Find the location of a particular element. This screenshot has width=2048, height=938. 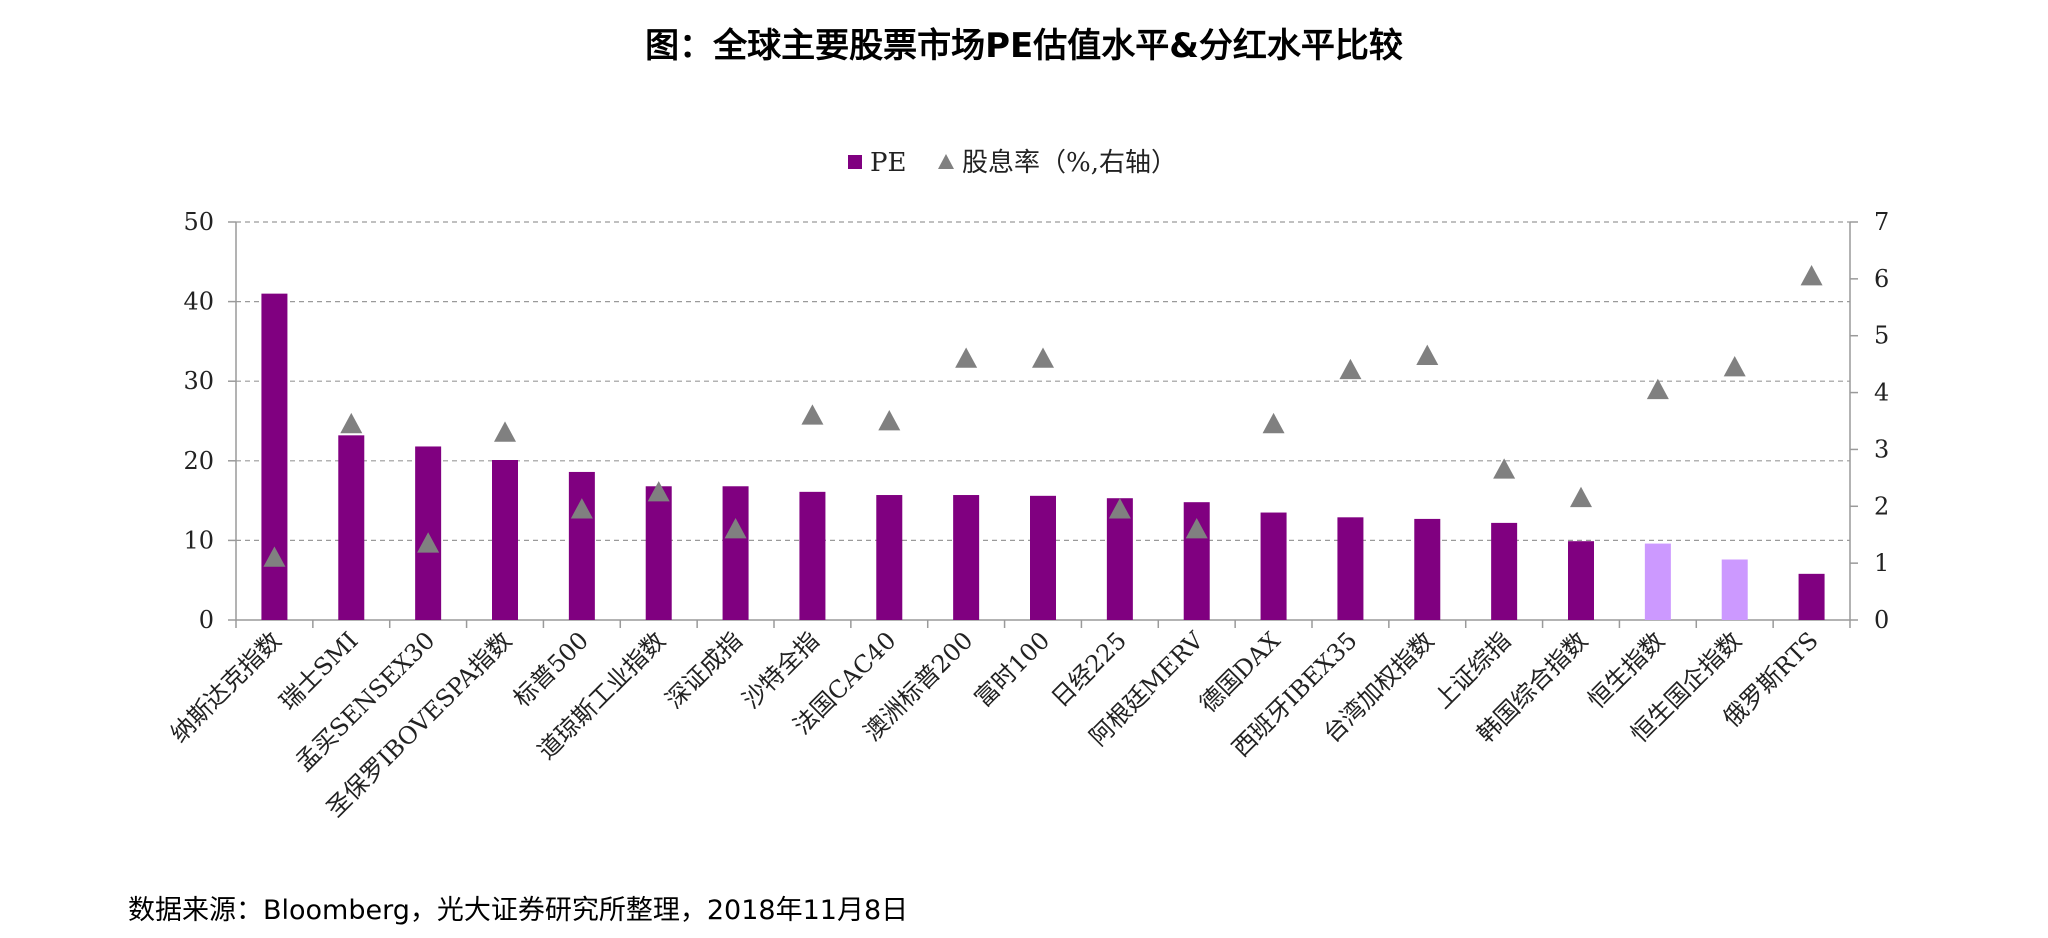

y-right-tick-label: 6 is located at coordinates (1881, 279).